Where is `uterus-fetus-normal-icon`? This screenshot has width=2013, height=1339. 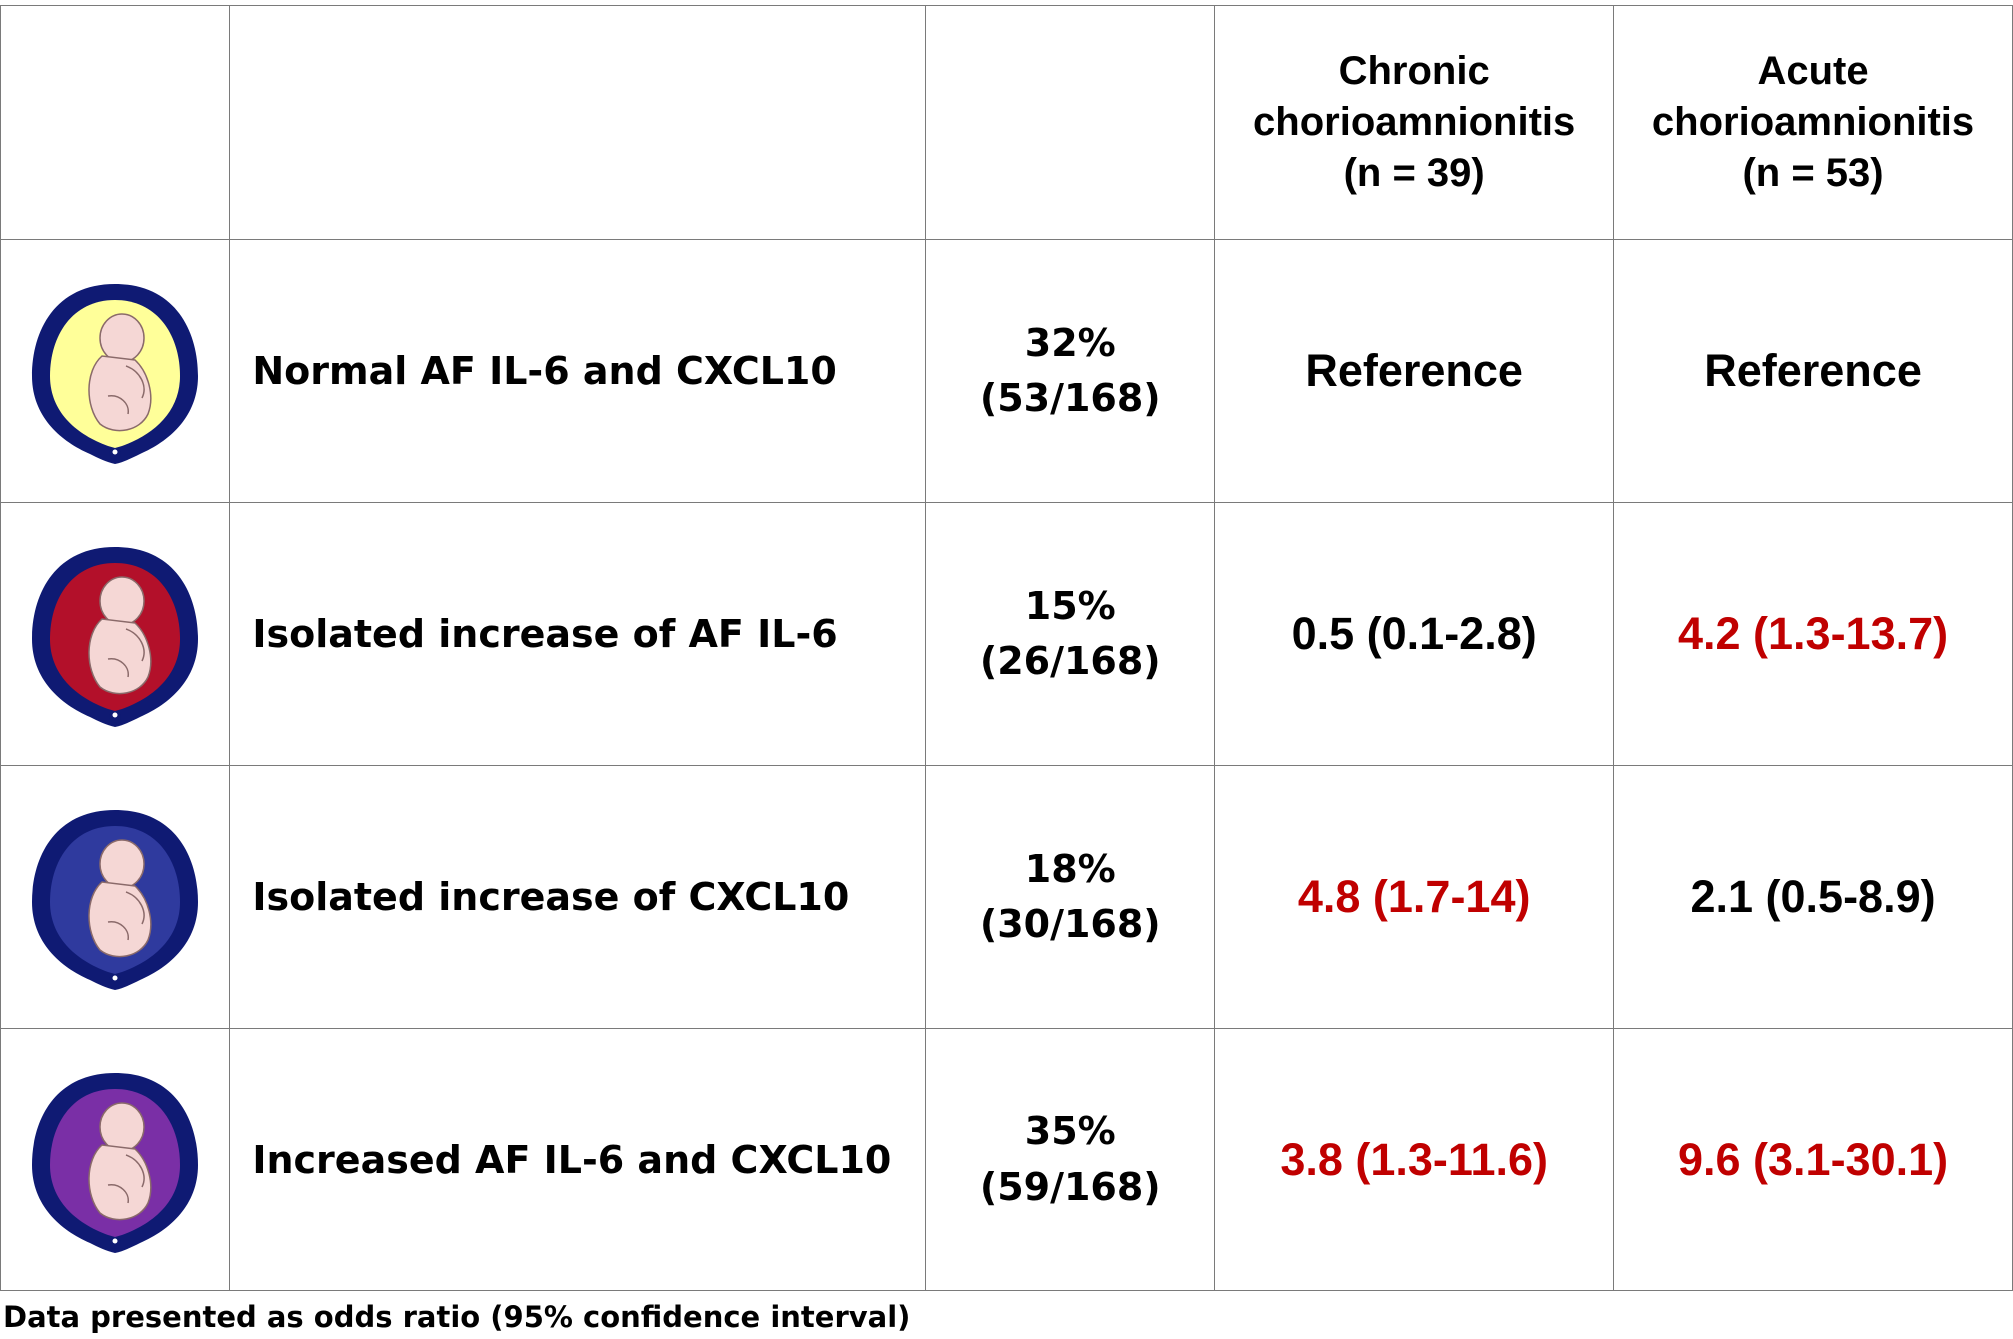 uterus-fetus-normal-icon is located at coordinates (115, 374).